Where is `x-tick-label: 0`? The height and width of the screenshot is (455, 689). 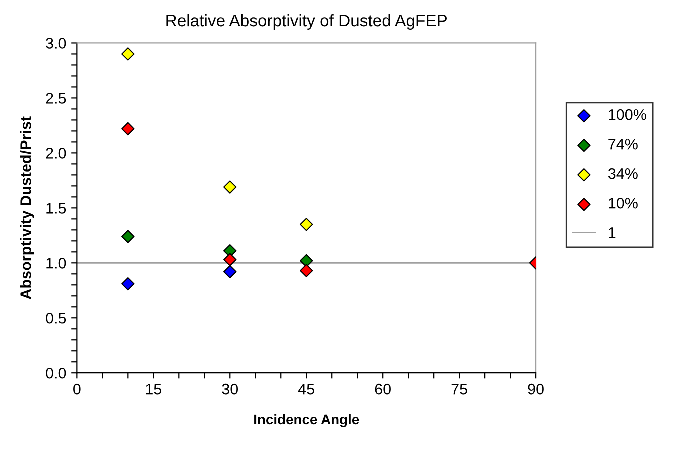
x-tick-label: 0 is located at coordinates (77, 389).